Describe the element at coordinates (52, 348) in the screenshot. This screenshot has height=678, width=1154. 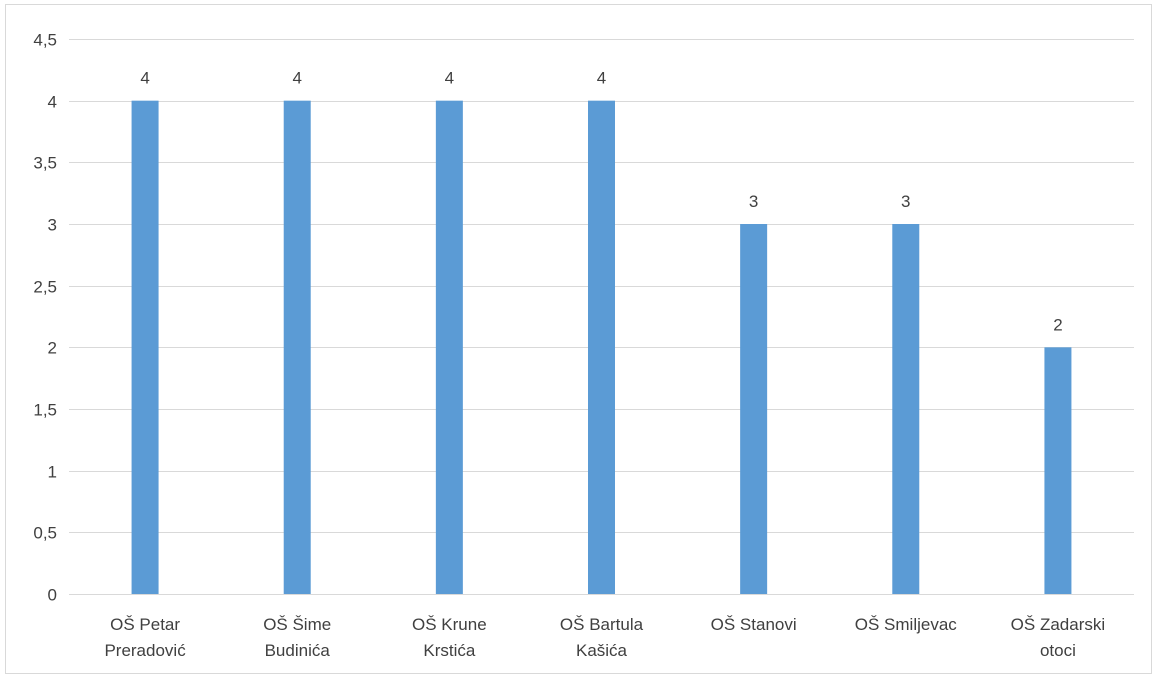
I see `y-tick-label: 2` at that location.